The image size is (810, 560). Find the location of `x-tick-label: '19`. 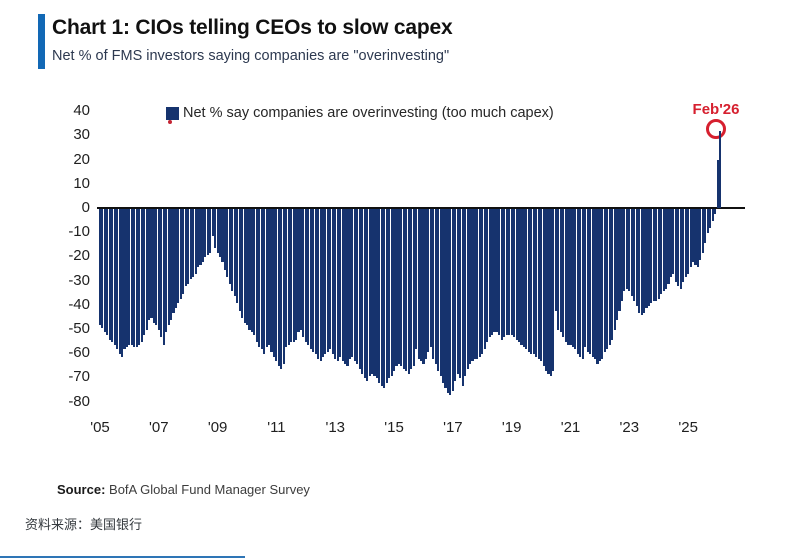

x-tick-label: '19 is located at coordinates (511, 427).